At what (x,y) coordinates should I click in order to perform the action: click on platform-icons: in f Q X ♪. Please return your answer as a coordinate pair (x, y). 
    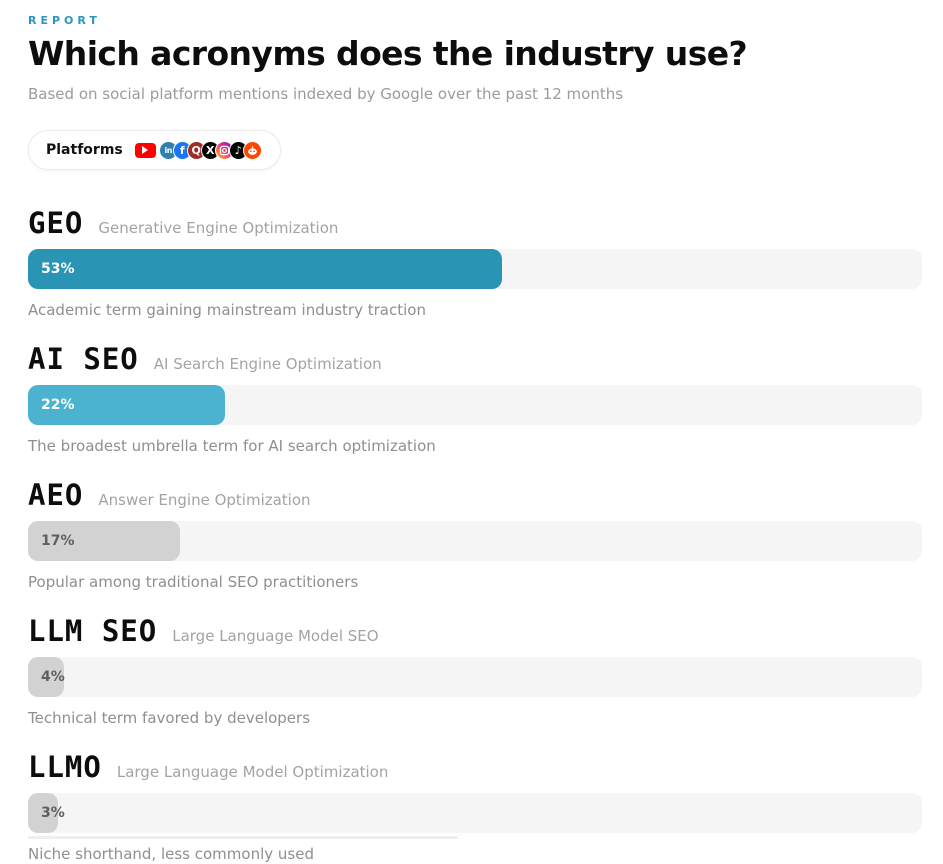
    Looking at the image, I should click on (198, 150).